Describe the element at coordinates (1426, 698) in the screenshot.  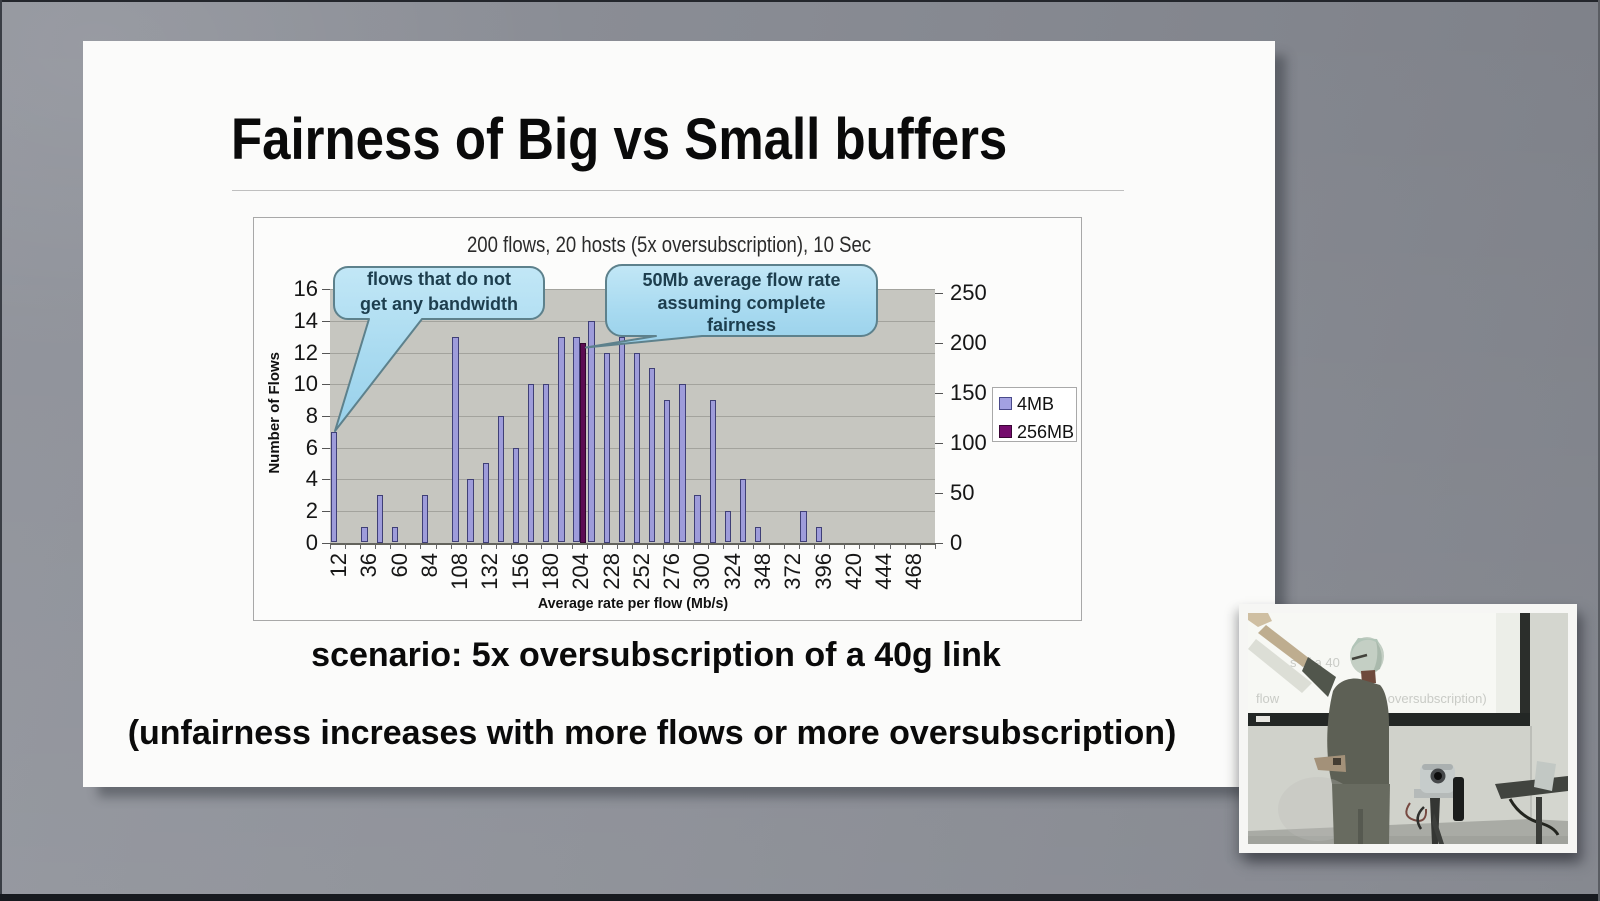
I see `svg-text: (5x oversubscription)` at that location.